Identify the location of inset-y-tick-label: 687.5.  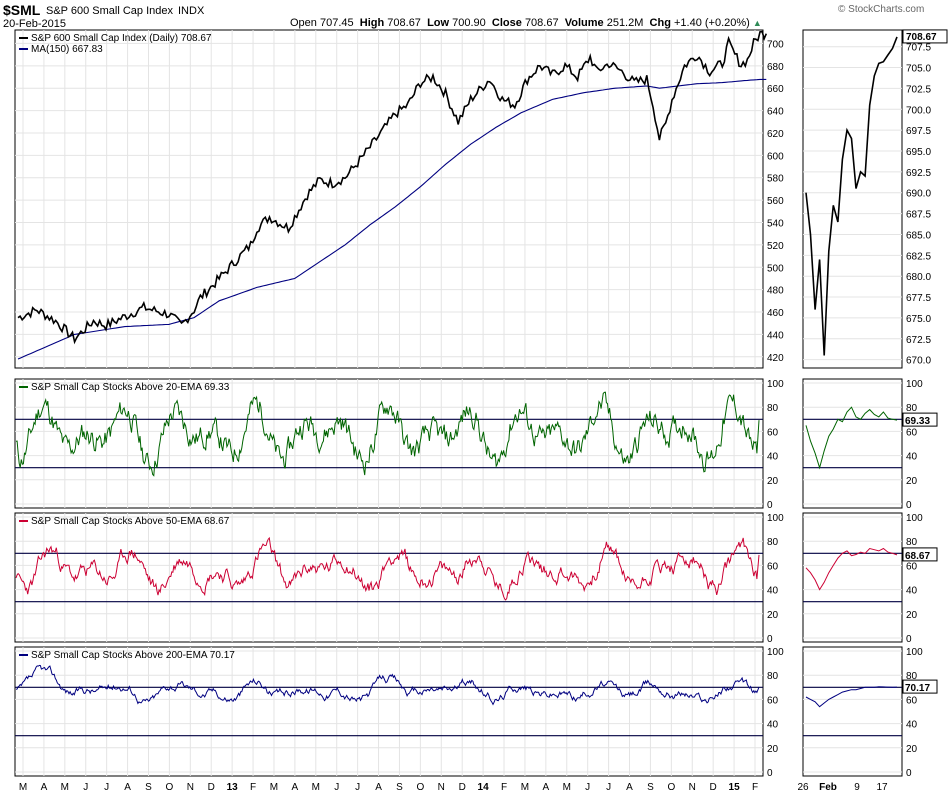
(918, 215).